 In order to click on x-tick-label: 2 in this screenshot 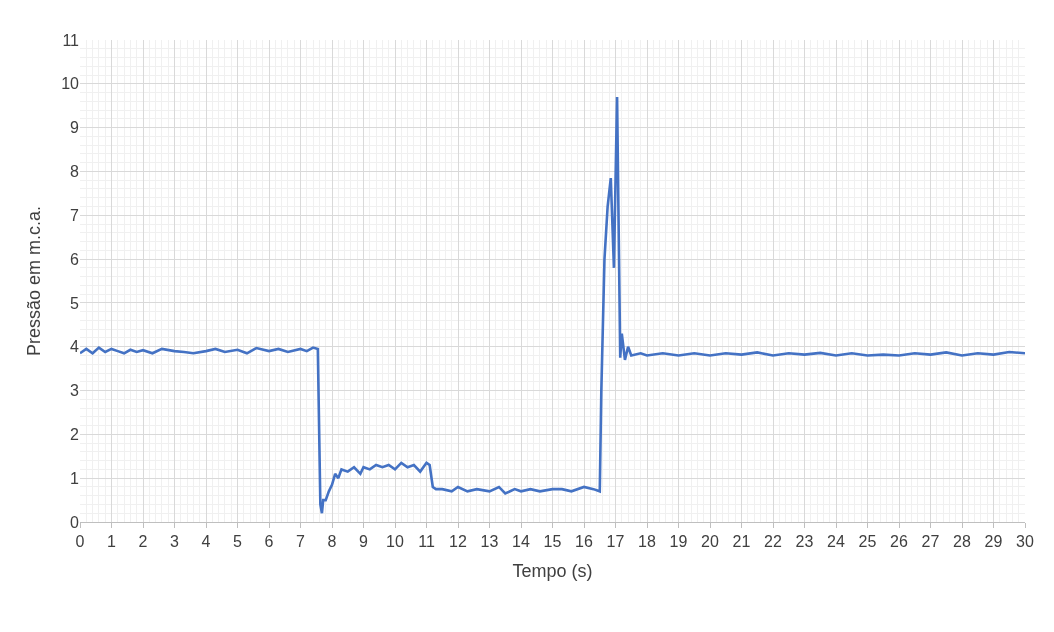, I will do `click(143, 542)`.